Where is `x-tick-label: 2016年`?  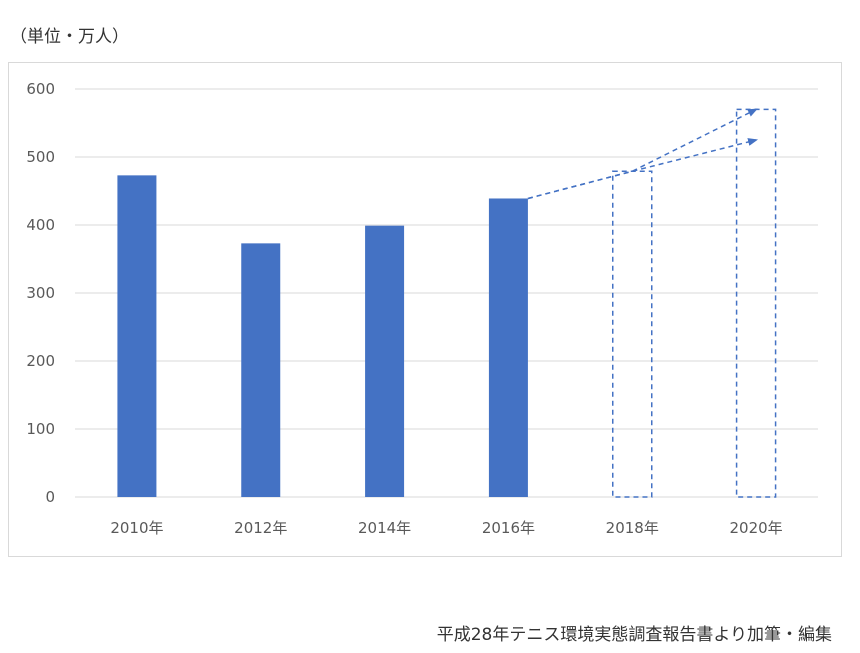 x-tick-label: 2016年 is located at coordinates (508, 528).